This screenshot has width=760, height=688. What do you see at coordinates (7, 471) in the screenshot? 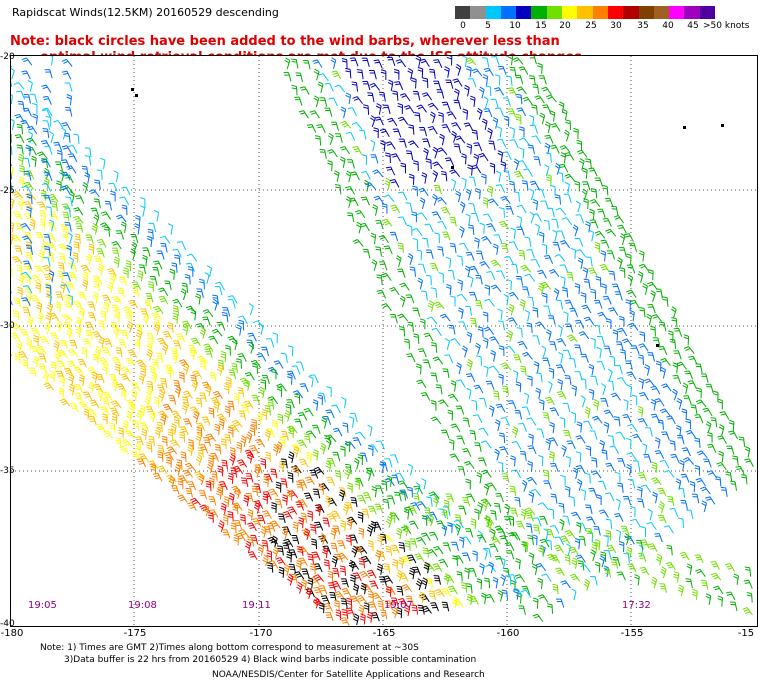
I see `lat-label-35: -35` at bounding box center [7, 471].